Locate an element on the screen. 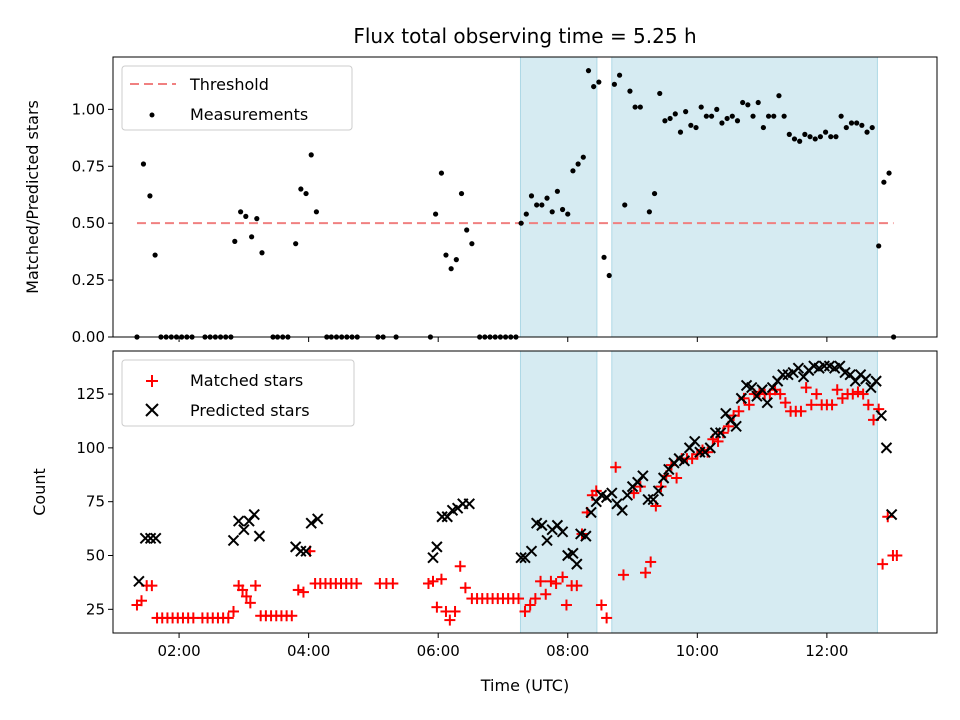 The height and width of the screenshot is (720, 960). bottom-observing-window is located at coordinates (558, 492).